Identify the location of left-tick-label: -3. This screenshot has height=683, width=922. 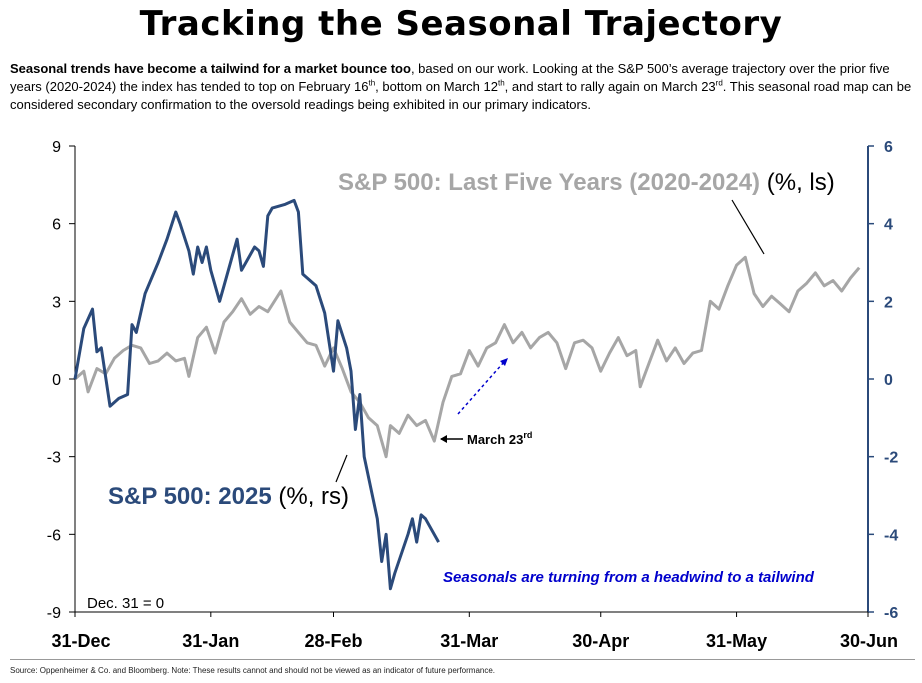
(54, 458).